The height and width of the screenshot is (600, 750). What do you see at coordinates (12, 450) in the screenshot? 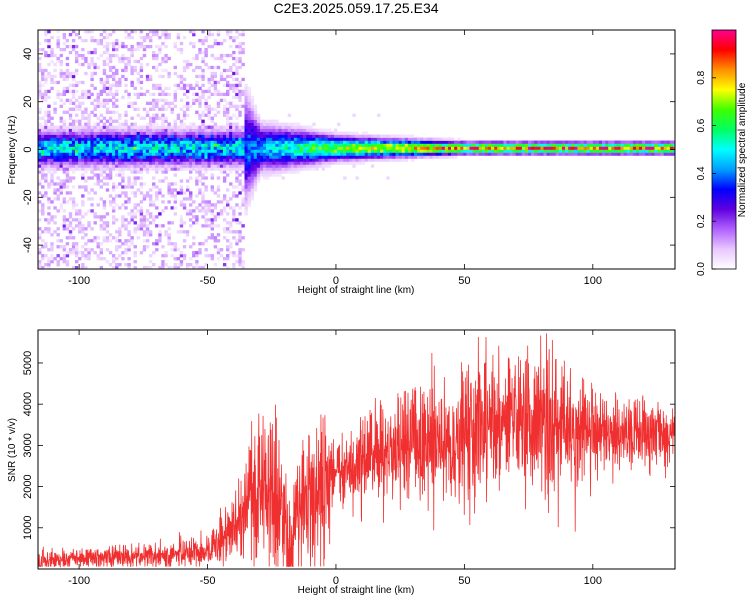
I see `snr-y-axis-label: SNR (10 * v/v)` at bounding box center [12, 450].